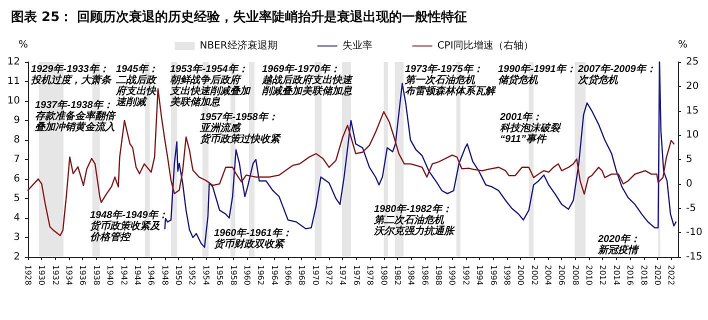 The height and width of the screenshot is (320, 708). I want to click on chart-title: 图表 25： 回顾历次衰退的历史经验，失业率陡峭抬升是衰退出现的一般性特征, so click(239, 17).